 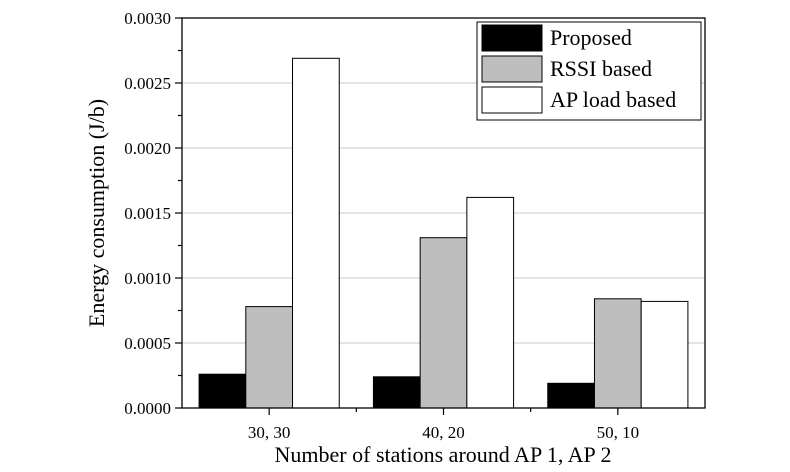 I want to click on legend-label: RSSI based, so click(x=601, y=68).